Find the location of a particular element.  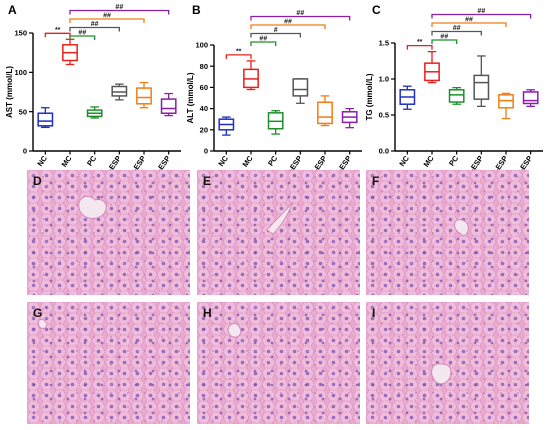

panel-label: C is located at coordinates (376, 10).